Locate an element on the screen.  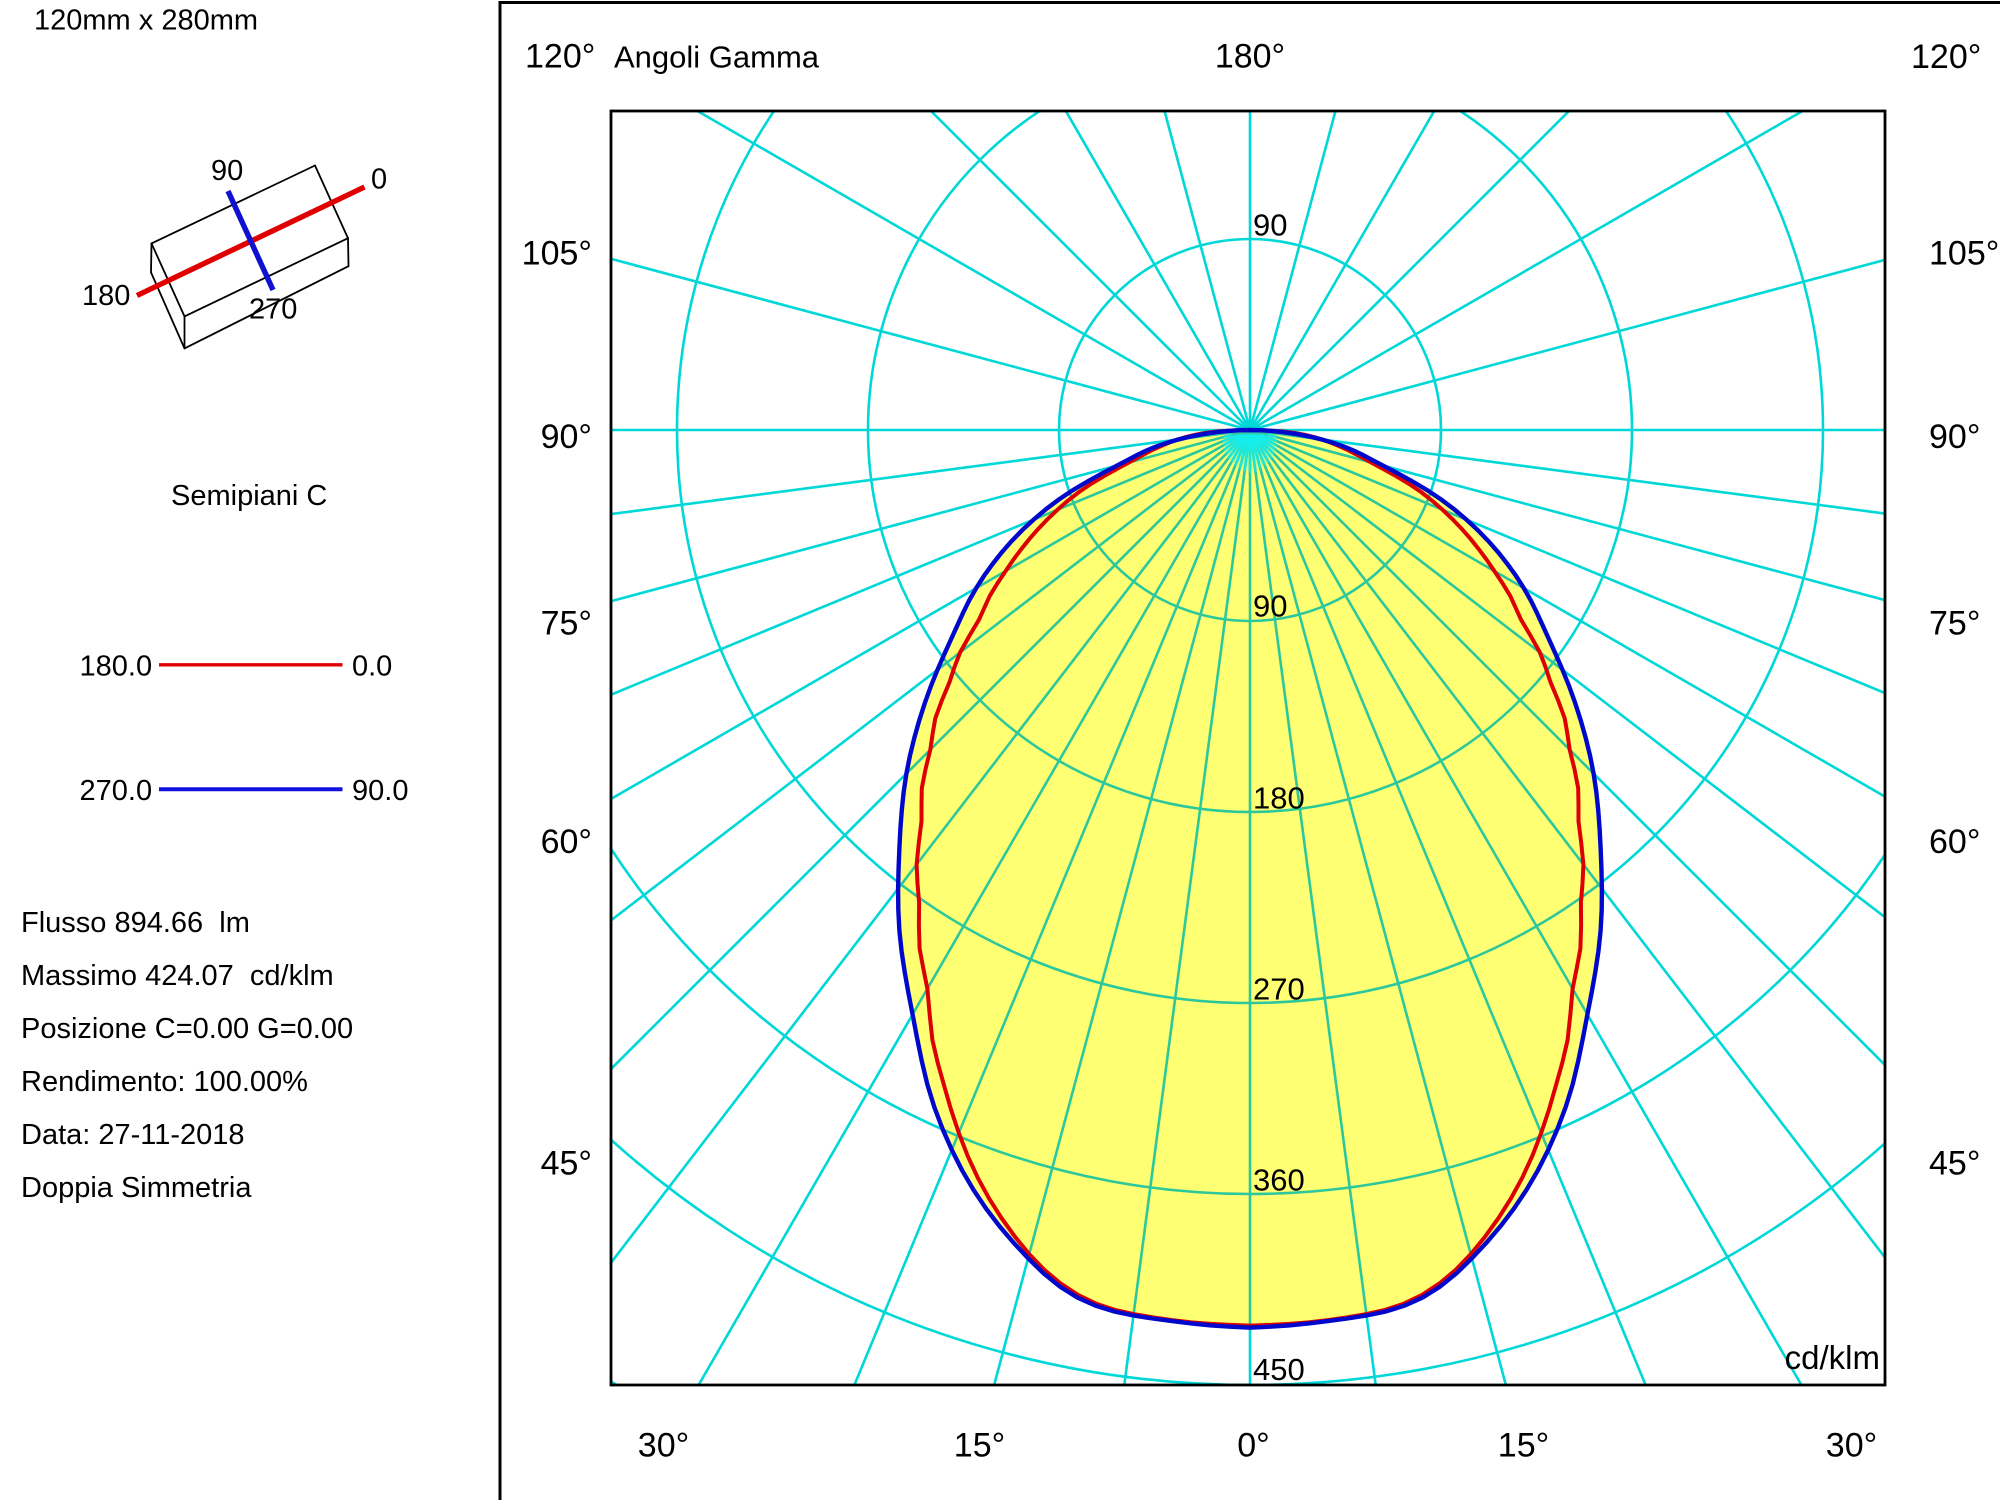
svg-text: Doppia Simmetria is located at coordinates (136, 1188).